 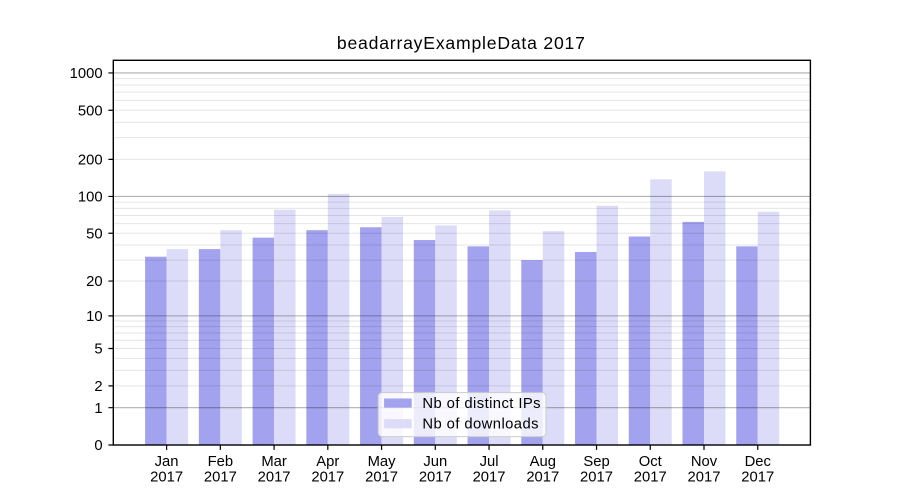 I want to click on svg-text: Jan, so click(x=167, y=462).